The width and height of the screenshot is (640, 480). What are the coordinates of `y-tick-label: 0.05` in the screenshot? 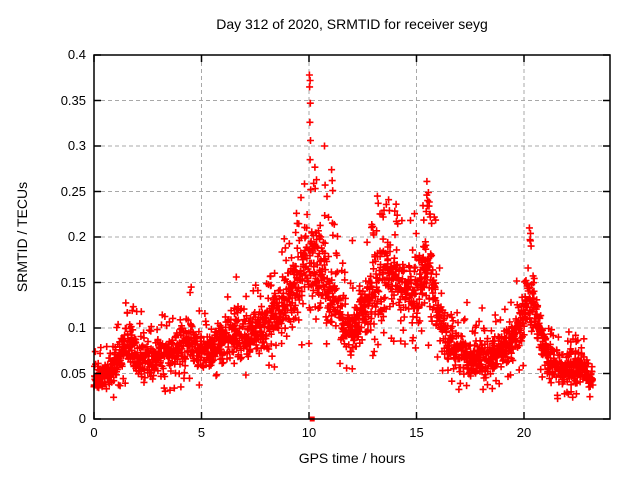 It's located at (73, 373).